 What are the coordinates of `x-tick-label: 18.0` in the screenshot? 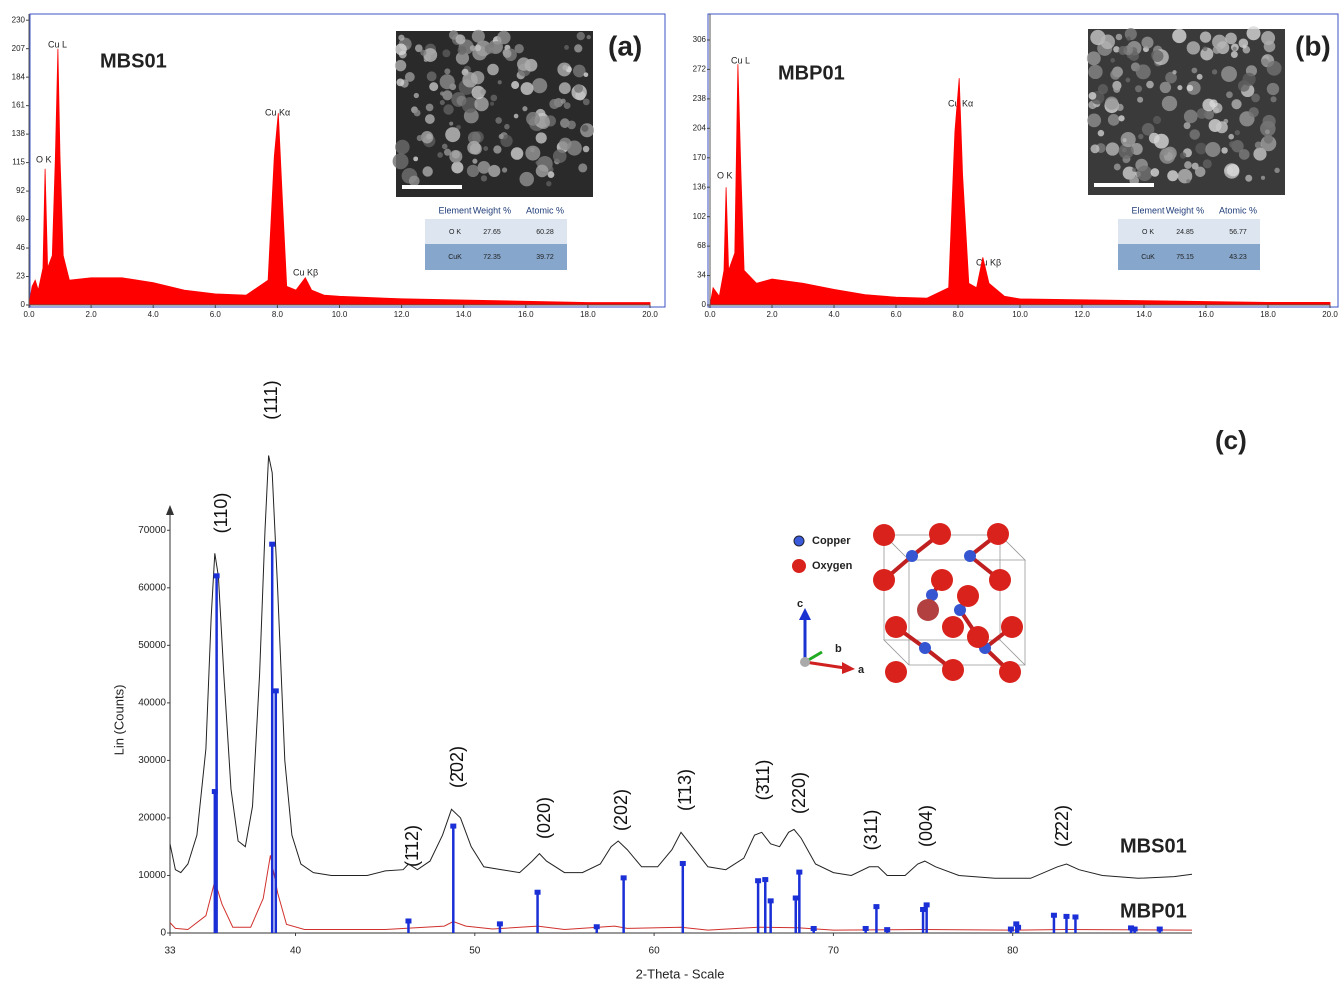 It's located at (588, 314).